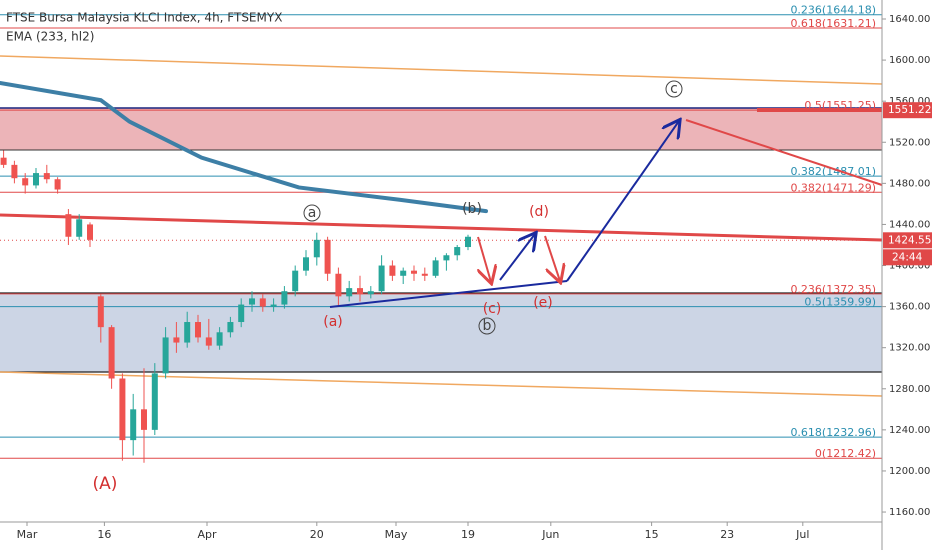 The height and width of the screenshot is (550, 932). Describe the element at coordinates (909, 60) in the screenshot. I see `y-tick-label: 1600.00` at that location.